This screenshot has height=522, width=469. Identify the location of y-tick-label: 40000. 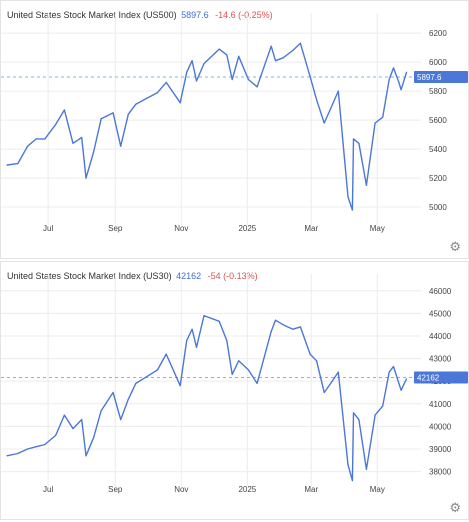
(440, 426).